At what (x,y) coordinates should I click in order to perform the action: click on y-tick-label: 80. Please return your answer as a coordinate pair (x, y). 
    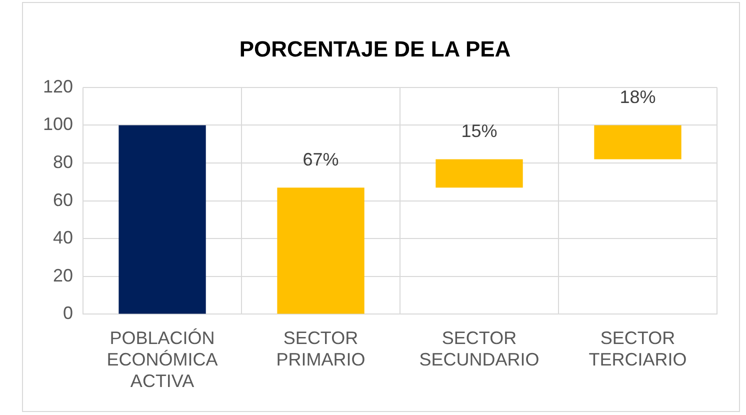
    Looking at the image, I should click on (63, 162).